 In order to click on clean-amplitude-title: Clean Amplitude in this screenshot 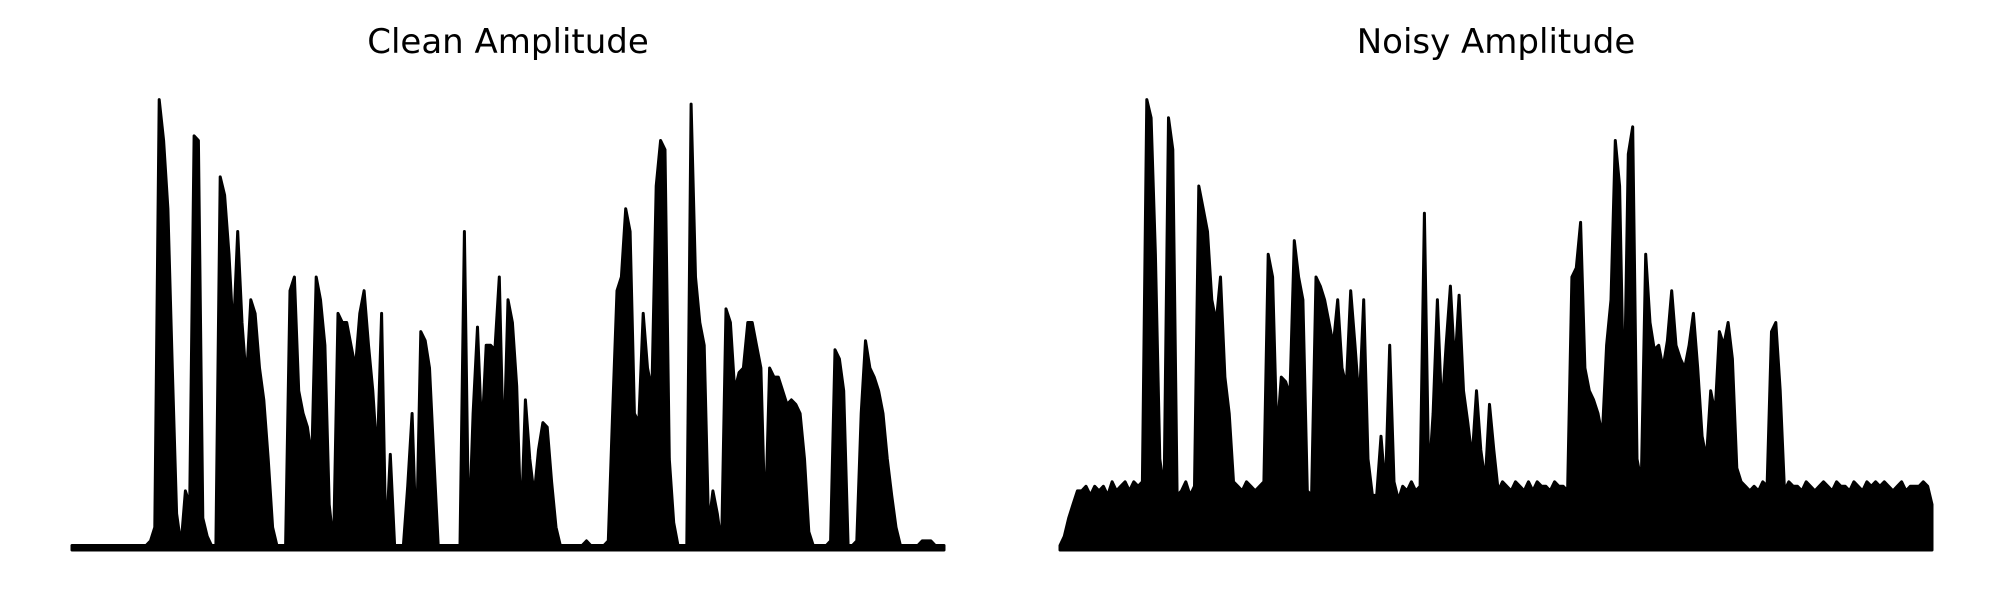, I will do `click(508, 42)`.